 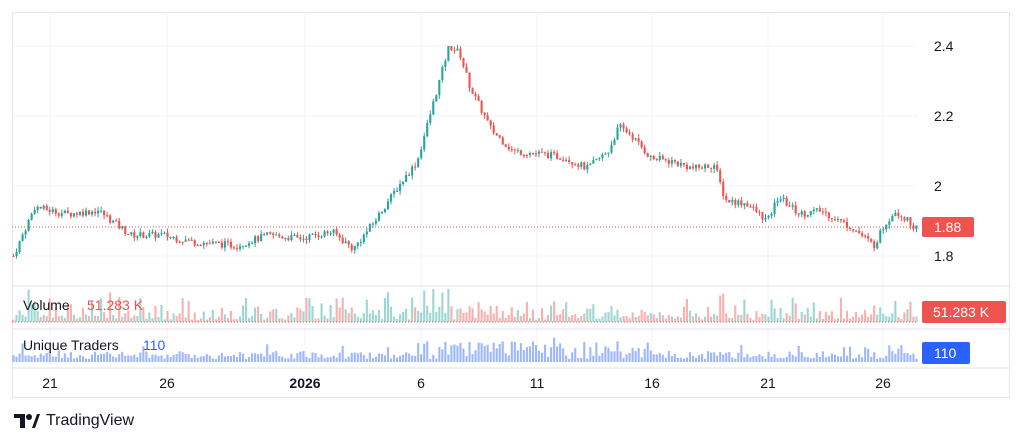 I want to click on volume-bars, so click(x=465, y=305).